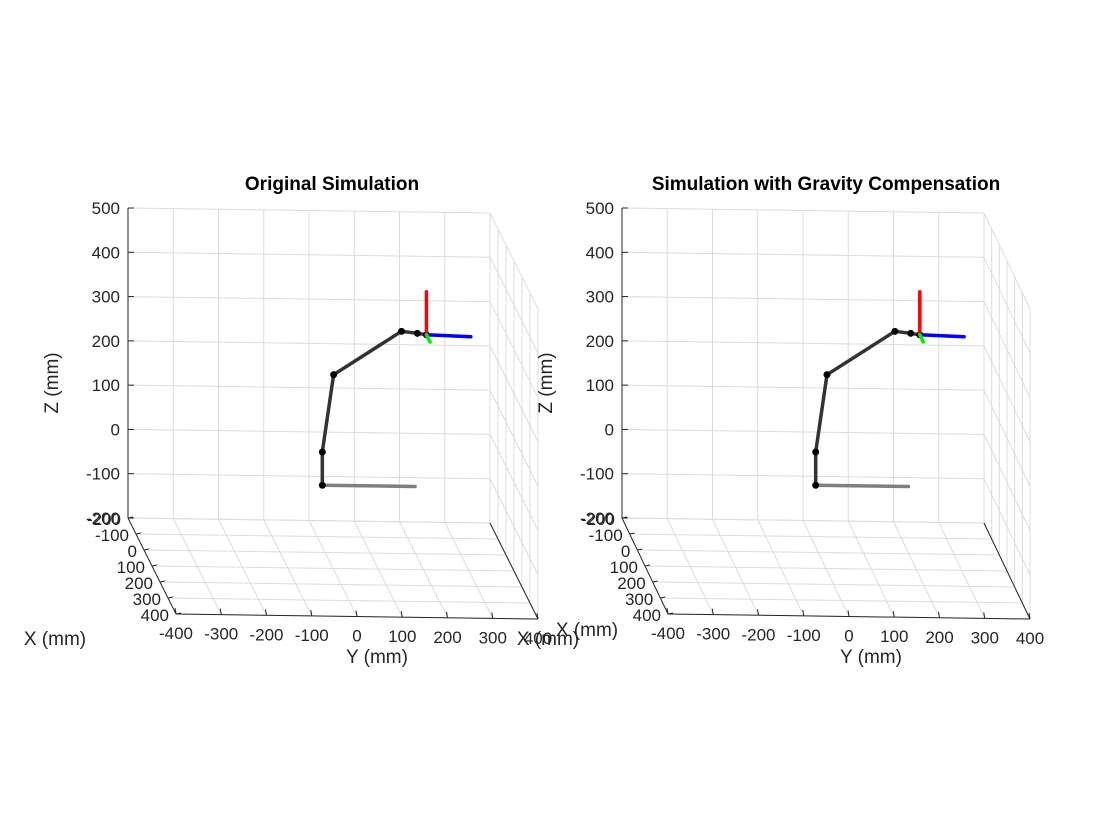 This screenshot has width=1120, height=840. Describe the element at coordinates (600, 341) in the screenshot. I see `z-tick-label: 200` at that location.